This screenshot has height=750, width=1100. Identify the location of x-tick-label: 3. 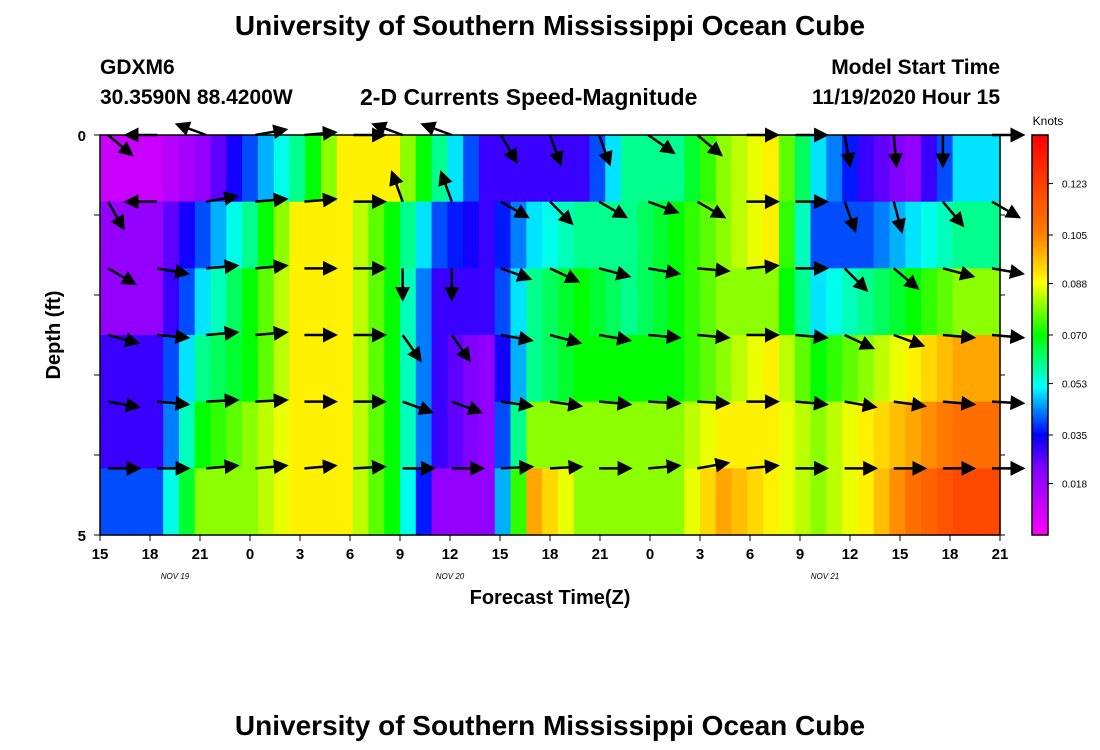
(700, 554).